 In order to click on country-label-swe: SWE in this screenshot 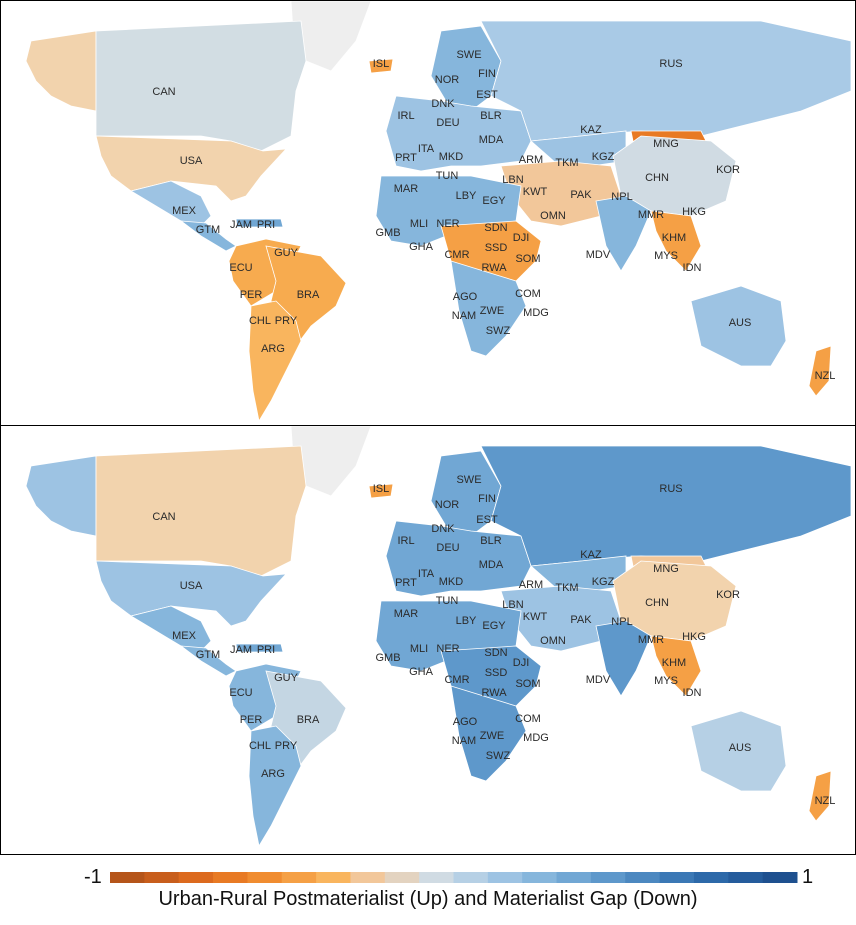, I will do `click(468, 480)`.